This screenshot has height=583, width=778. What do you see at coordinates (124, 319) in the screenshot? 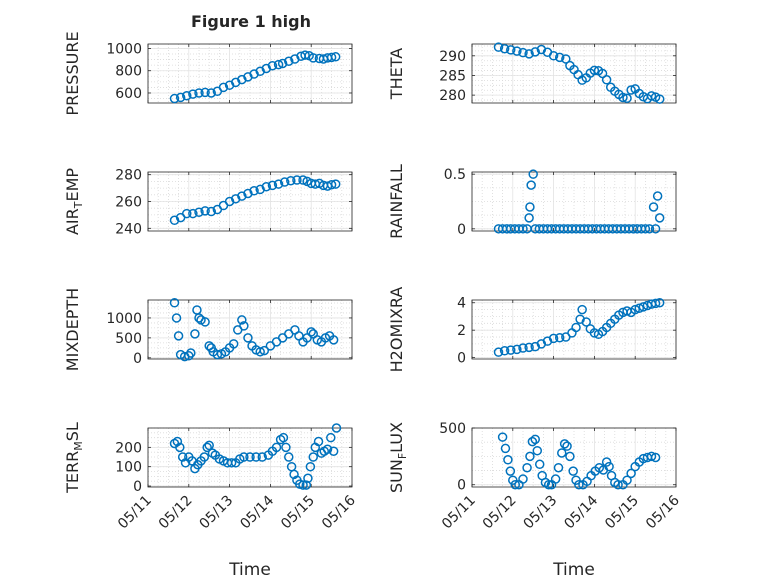
I see `y-tick-label: 1000` at bounding box center [124, 319].